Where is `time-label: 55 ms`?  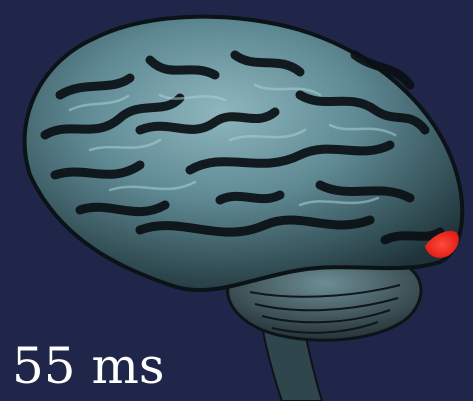 time-label: 55 ms is located at coordinates (88, 366).